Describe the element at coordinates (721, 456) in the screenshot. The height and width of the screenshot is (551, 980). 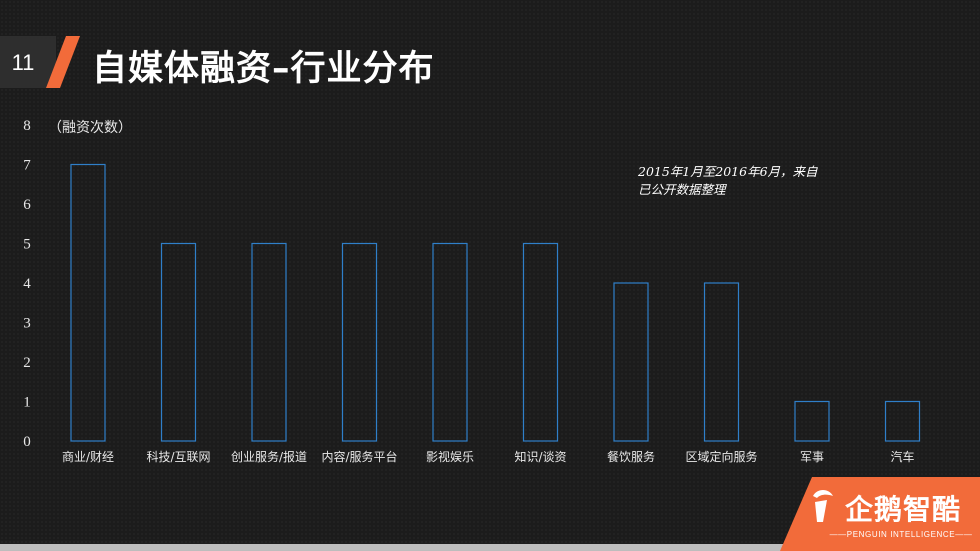
I see `category-label: 区域定向服务` at that location.